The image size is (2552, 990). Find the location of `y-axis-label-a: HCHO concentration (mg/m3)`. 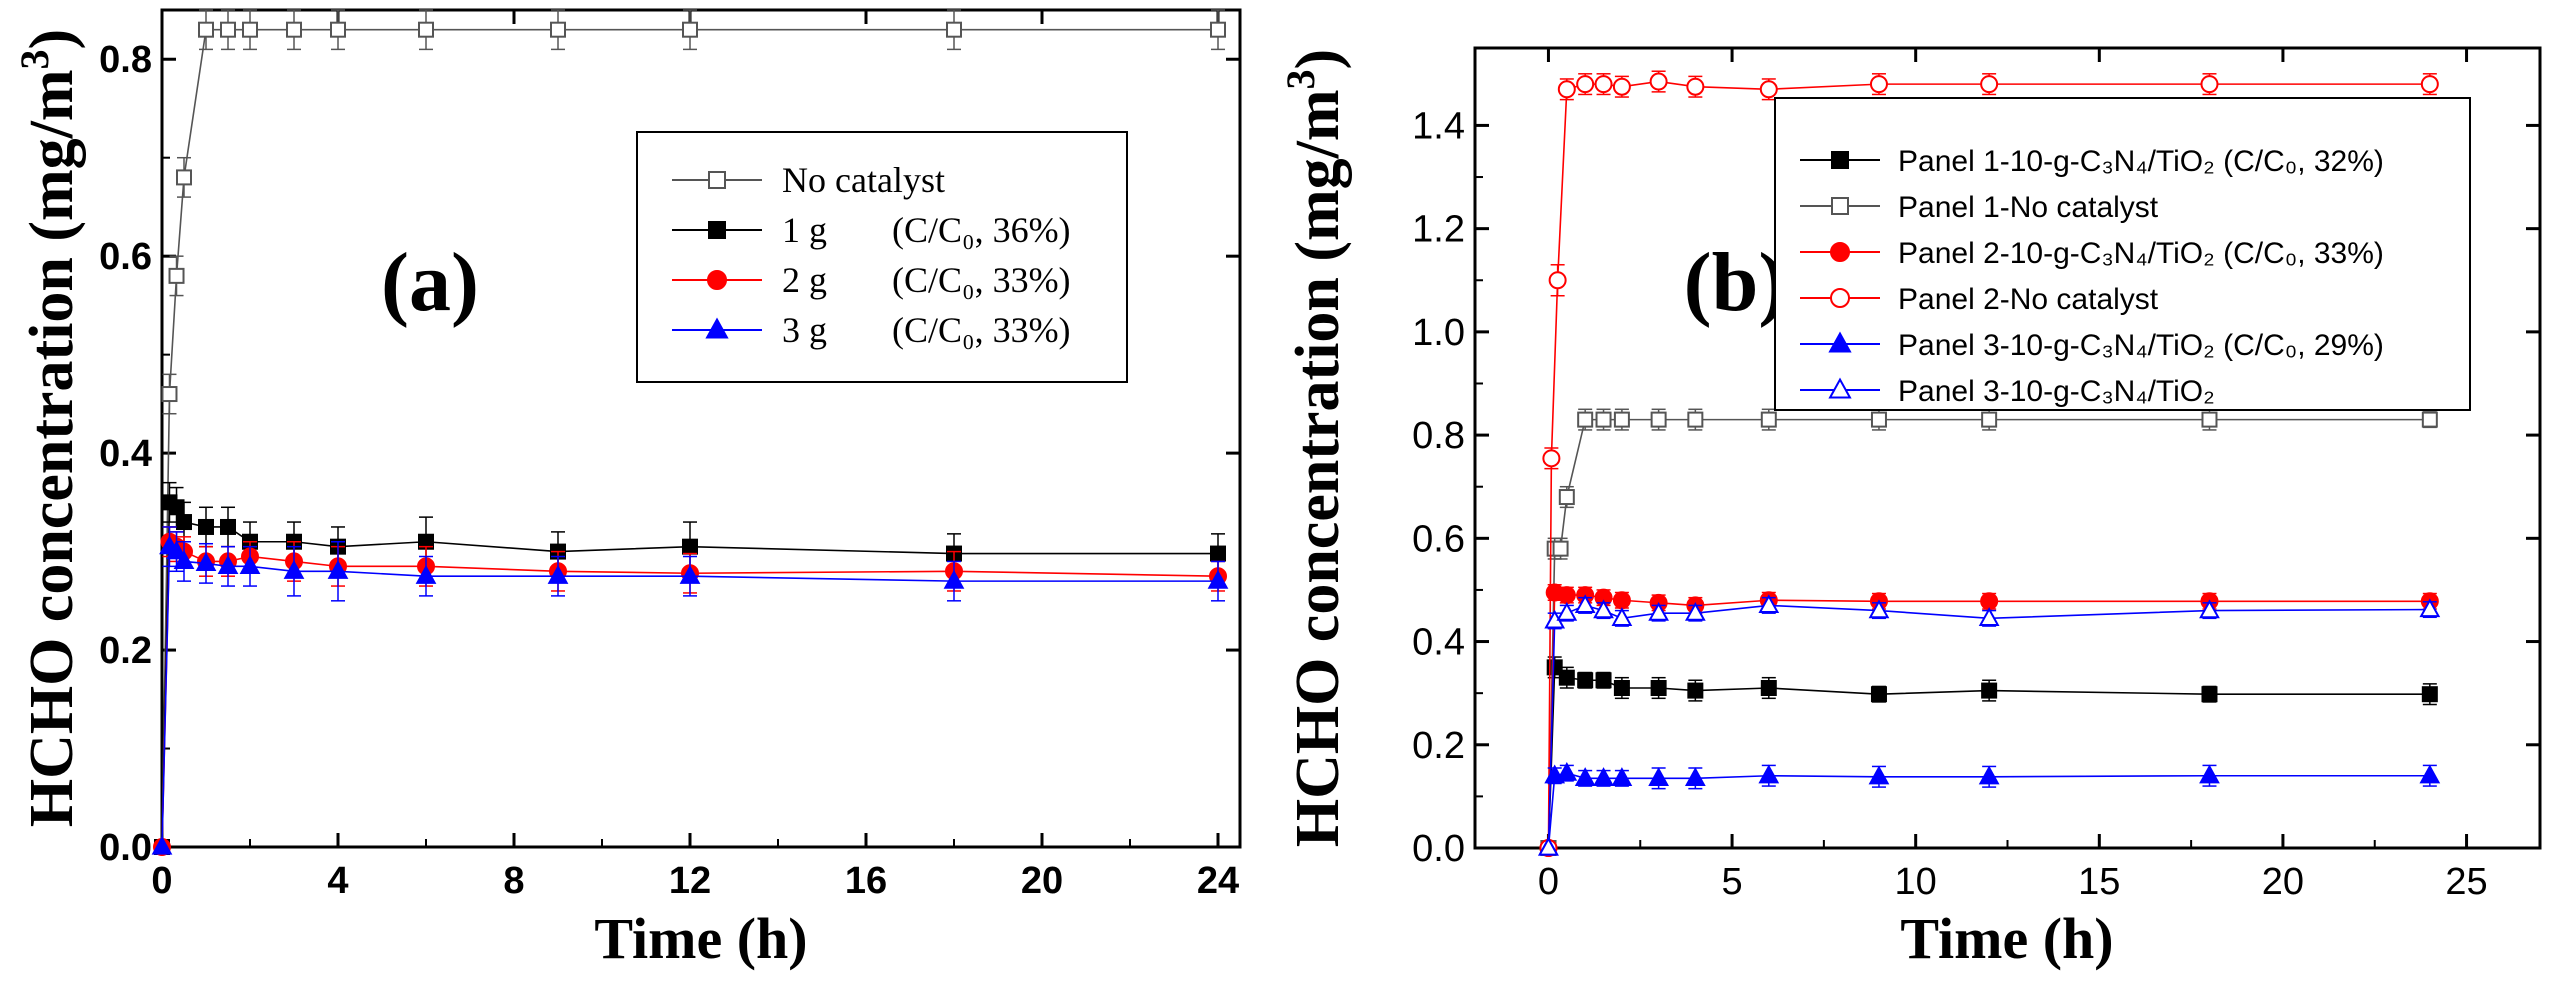

y-axis-label-a: HCHO concentration (mg/m3) is located at coordinates (49, 428).